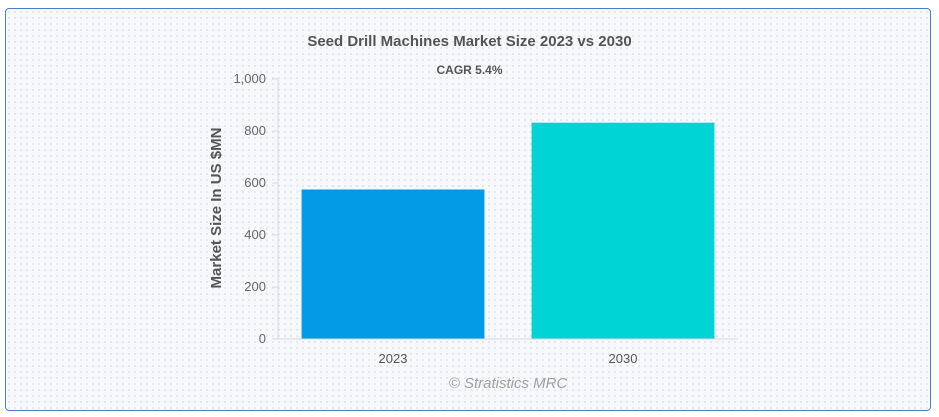 The width and height of the screenshot is (939, 417). I want to click on y-axis: 0 200 400 600 800 1,000, so click(256, 208).